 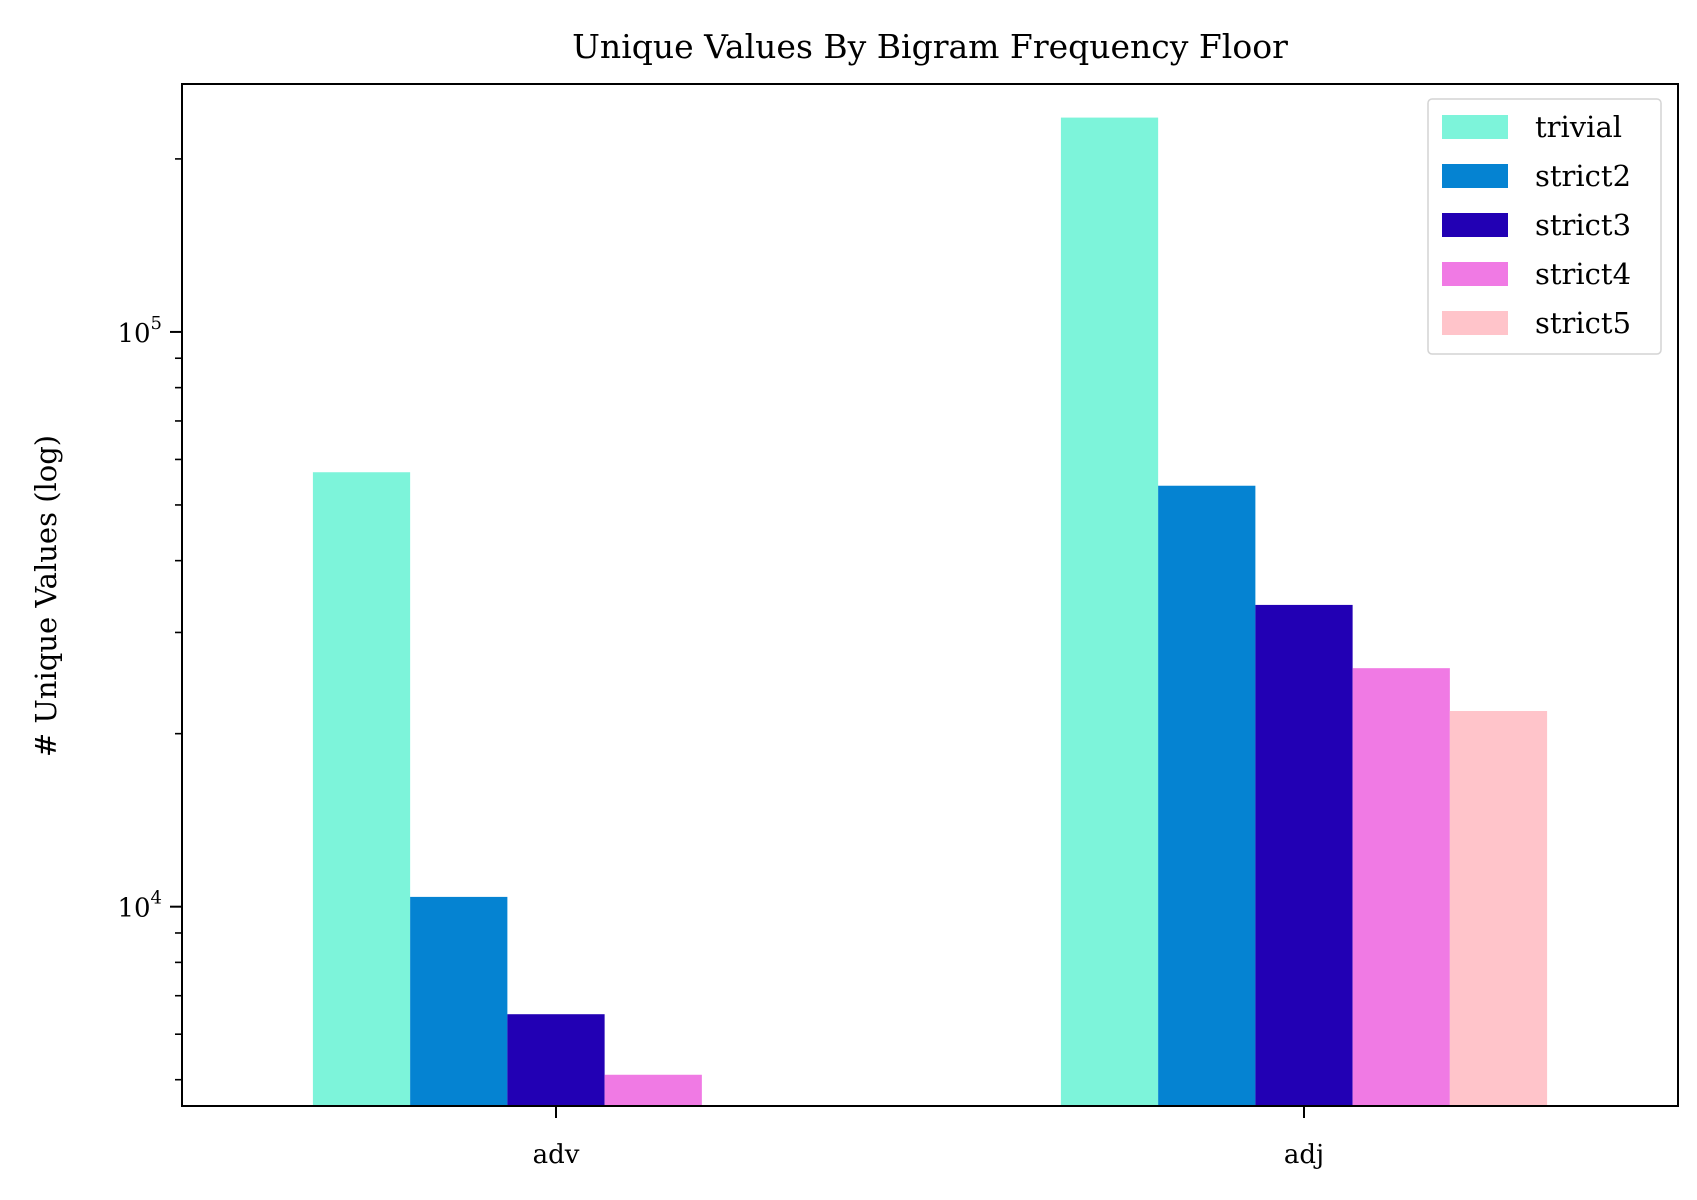 I want to click on bar-strict5-adj, so click(x=1498, y=908).